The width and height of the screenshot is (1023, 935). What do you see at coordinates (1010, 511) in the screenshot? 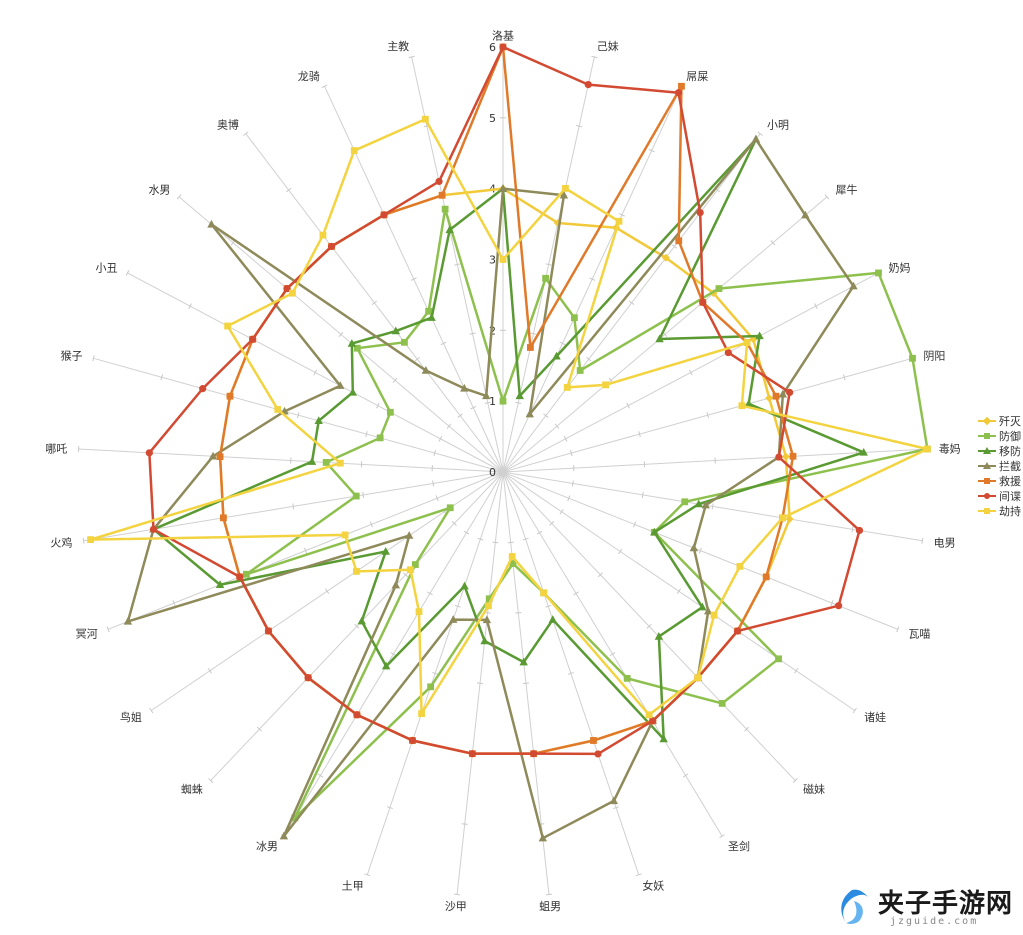
I see `legend-label: 劫持` at bounding box center [1010, 511].